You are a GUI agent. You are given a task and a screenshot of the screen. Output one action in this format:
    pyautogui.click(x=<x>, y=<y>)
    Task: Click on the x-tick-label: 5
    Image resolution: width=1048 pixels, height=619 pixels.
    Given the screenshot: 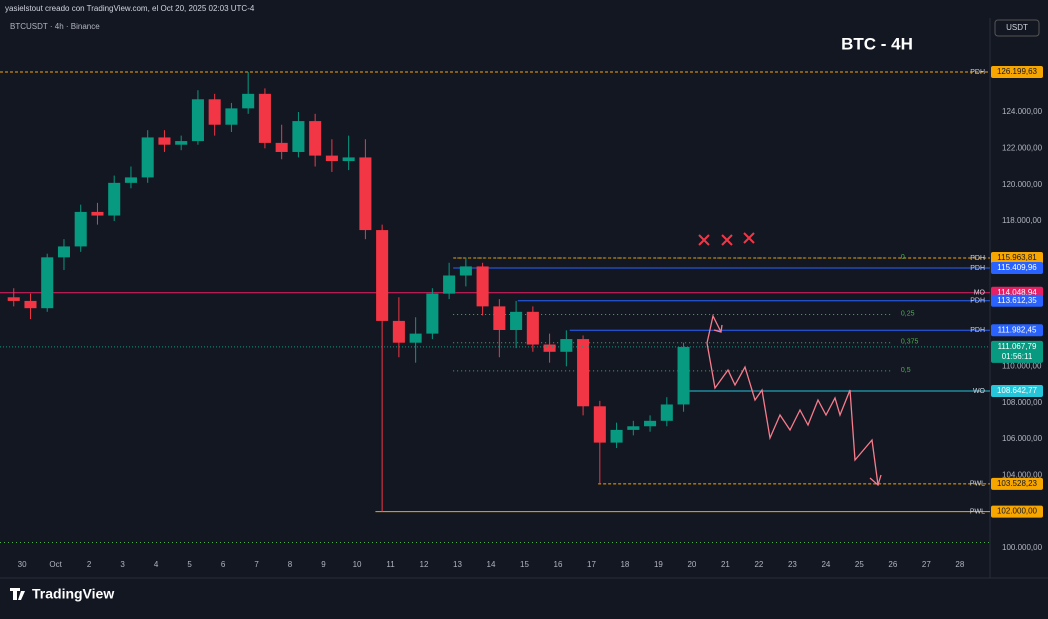 What is the action you would take?
    pyautogui.click(x=189, y=564)
    